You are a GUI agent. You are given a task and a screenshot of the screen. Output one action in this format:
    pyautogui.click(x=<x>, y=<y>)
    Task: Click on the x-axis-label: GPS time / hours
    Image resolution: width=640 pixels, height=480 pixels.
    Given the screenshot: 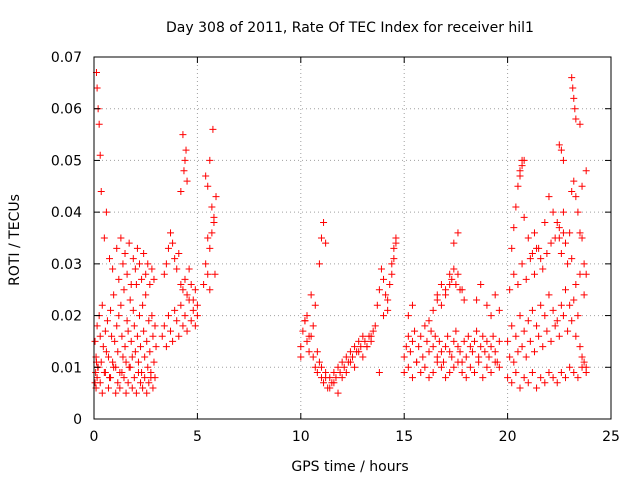 What is the action you would take?
    pyautogui.click(x=349, y=467)
    